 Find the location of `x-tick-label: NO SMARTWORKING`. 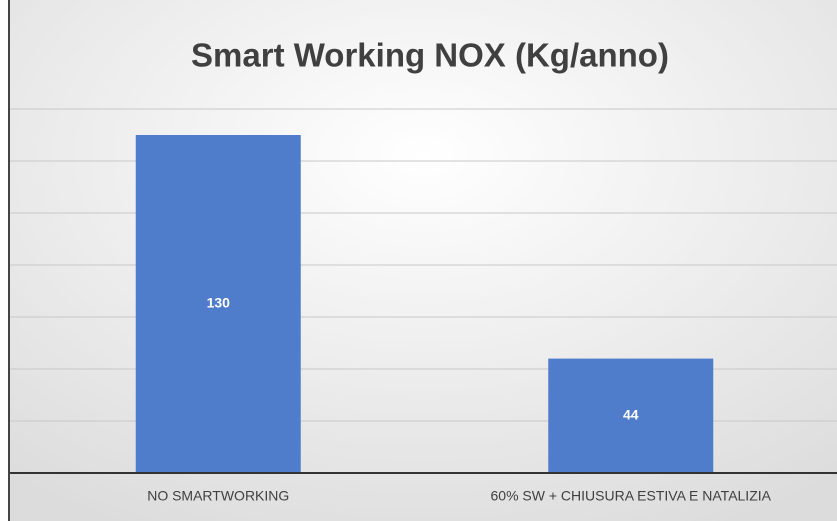

x-tick-label: NO SMARTWORKING is located at coordinates (218, 496).